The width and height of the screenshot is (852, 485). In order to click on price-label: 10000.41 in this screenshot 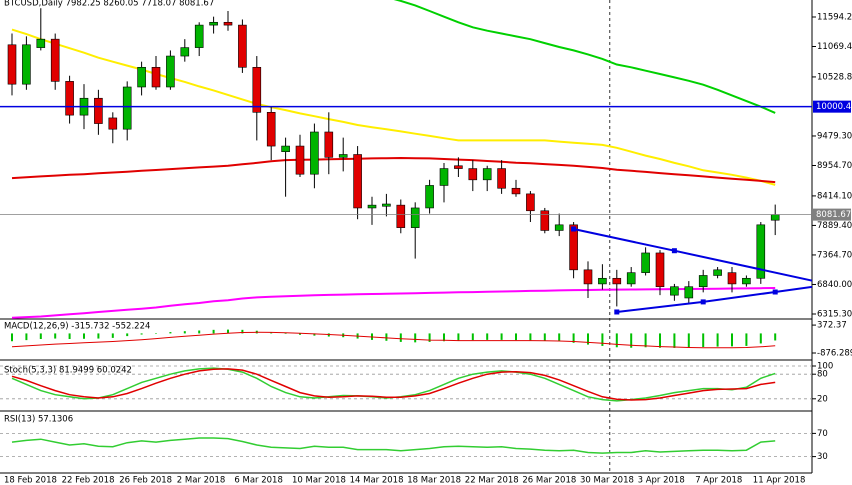, I will do `click(834, 107)`.